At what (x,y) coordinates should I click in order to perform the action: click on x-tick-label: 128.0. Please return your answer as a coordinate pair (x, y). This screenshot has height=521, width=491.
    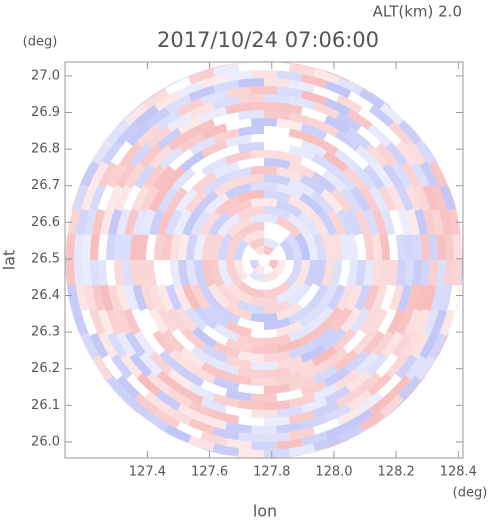
    Looking at the image, I should click on (333, 472).